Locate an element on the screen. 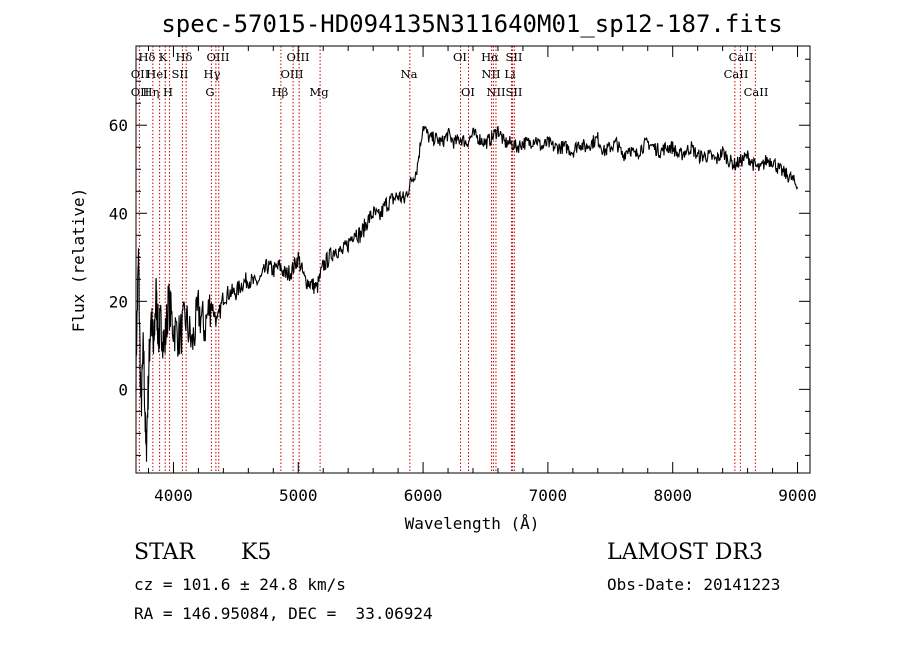  spectral-line-label: HeI is located at coordinates (156, 74).